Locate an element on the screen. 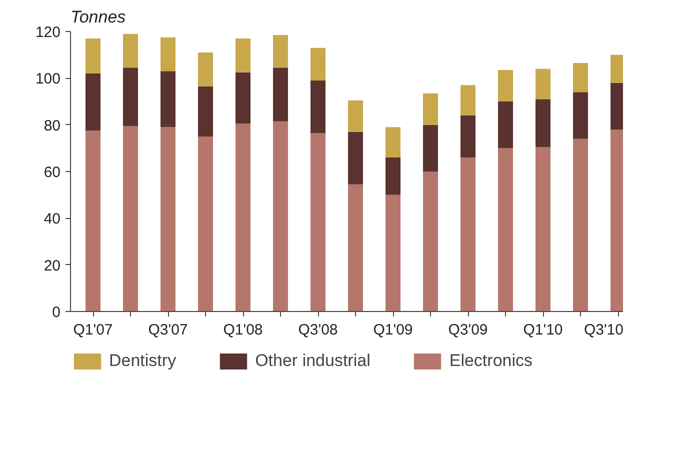 The height and width of the screenshot is (457, 693). x-tick-label: Q1'08 is located at coordinates (243, 330).